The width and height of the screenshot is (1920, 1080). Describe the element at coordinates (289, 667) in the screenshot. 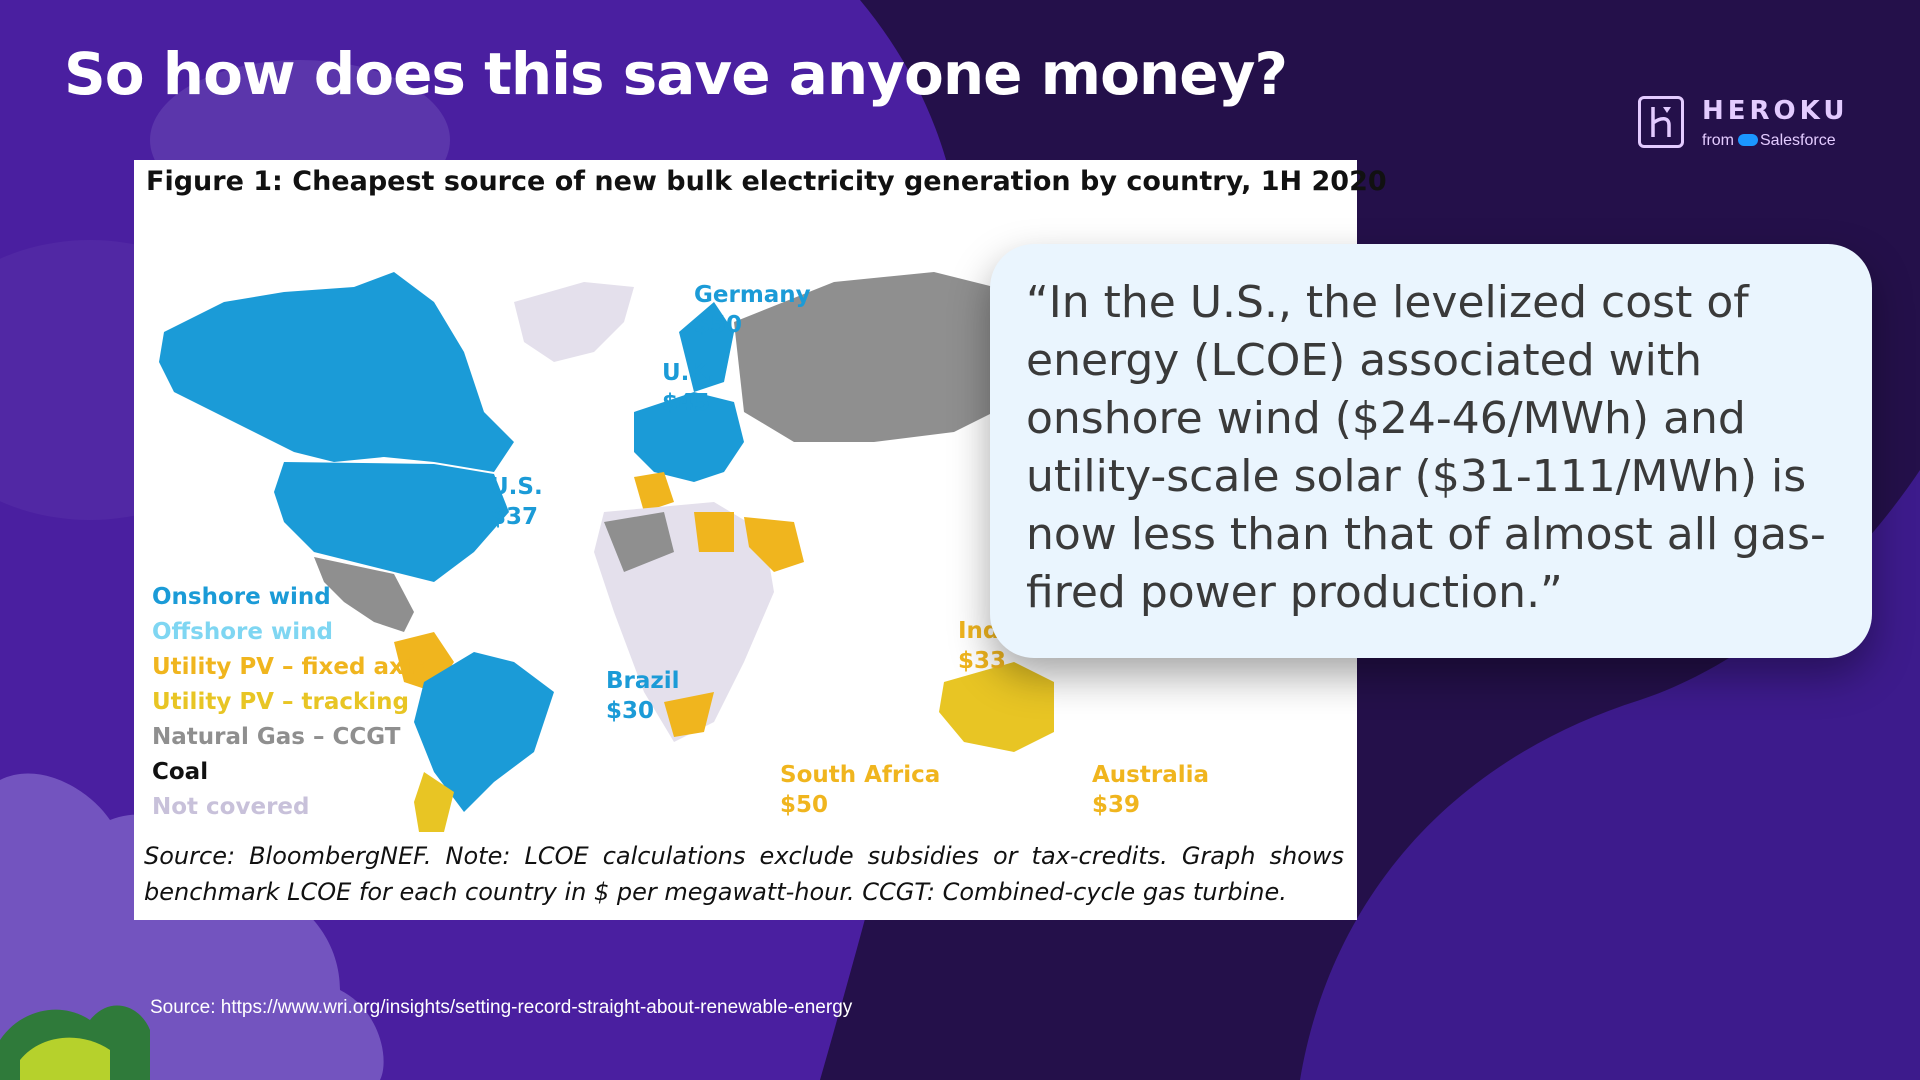

I see `legend-pv-fixed: Utility PV – fixed axis` at that location.